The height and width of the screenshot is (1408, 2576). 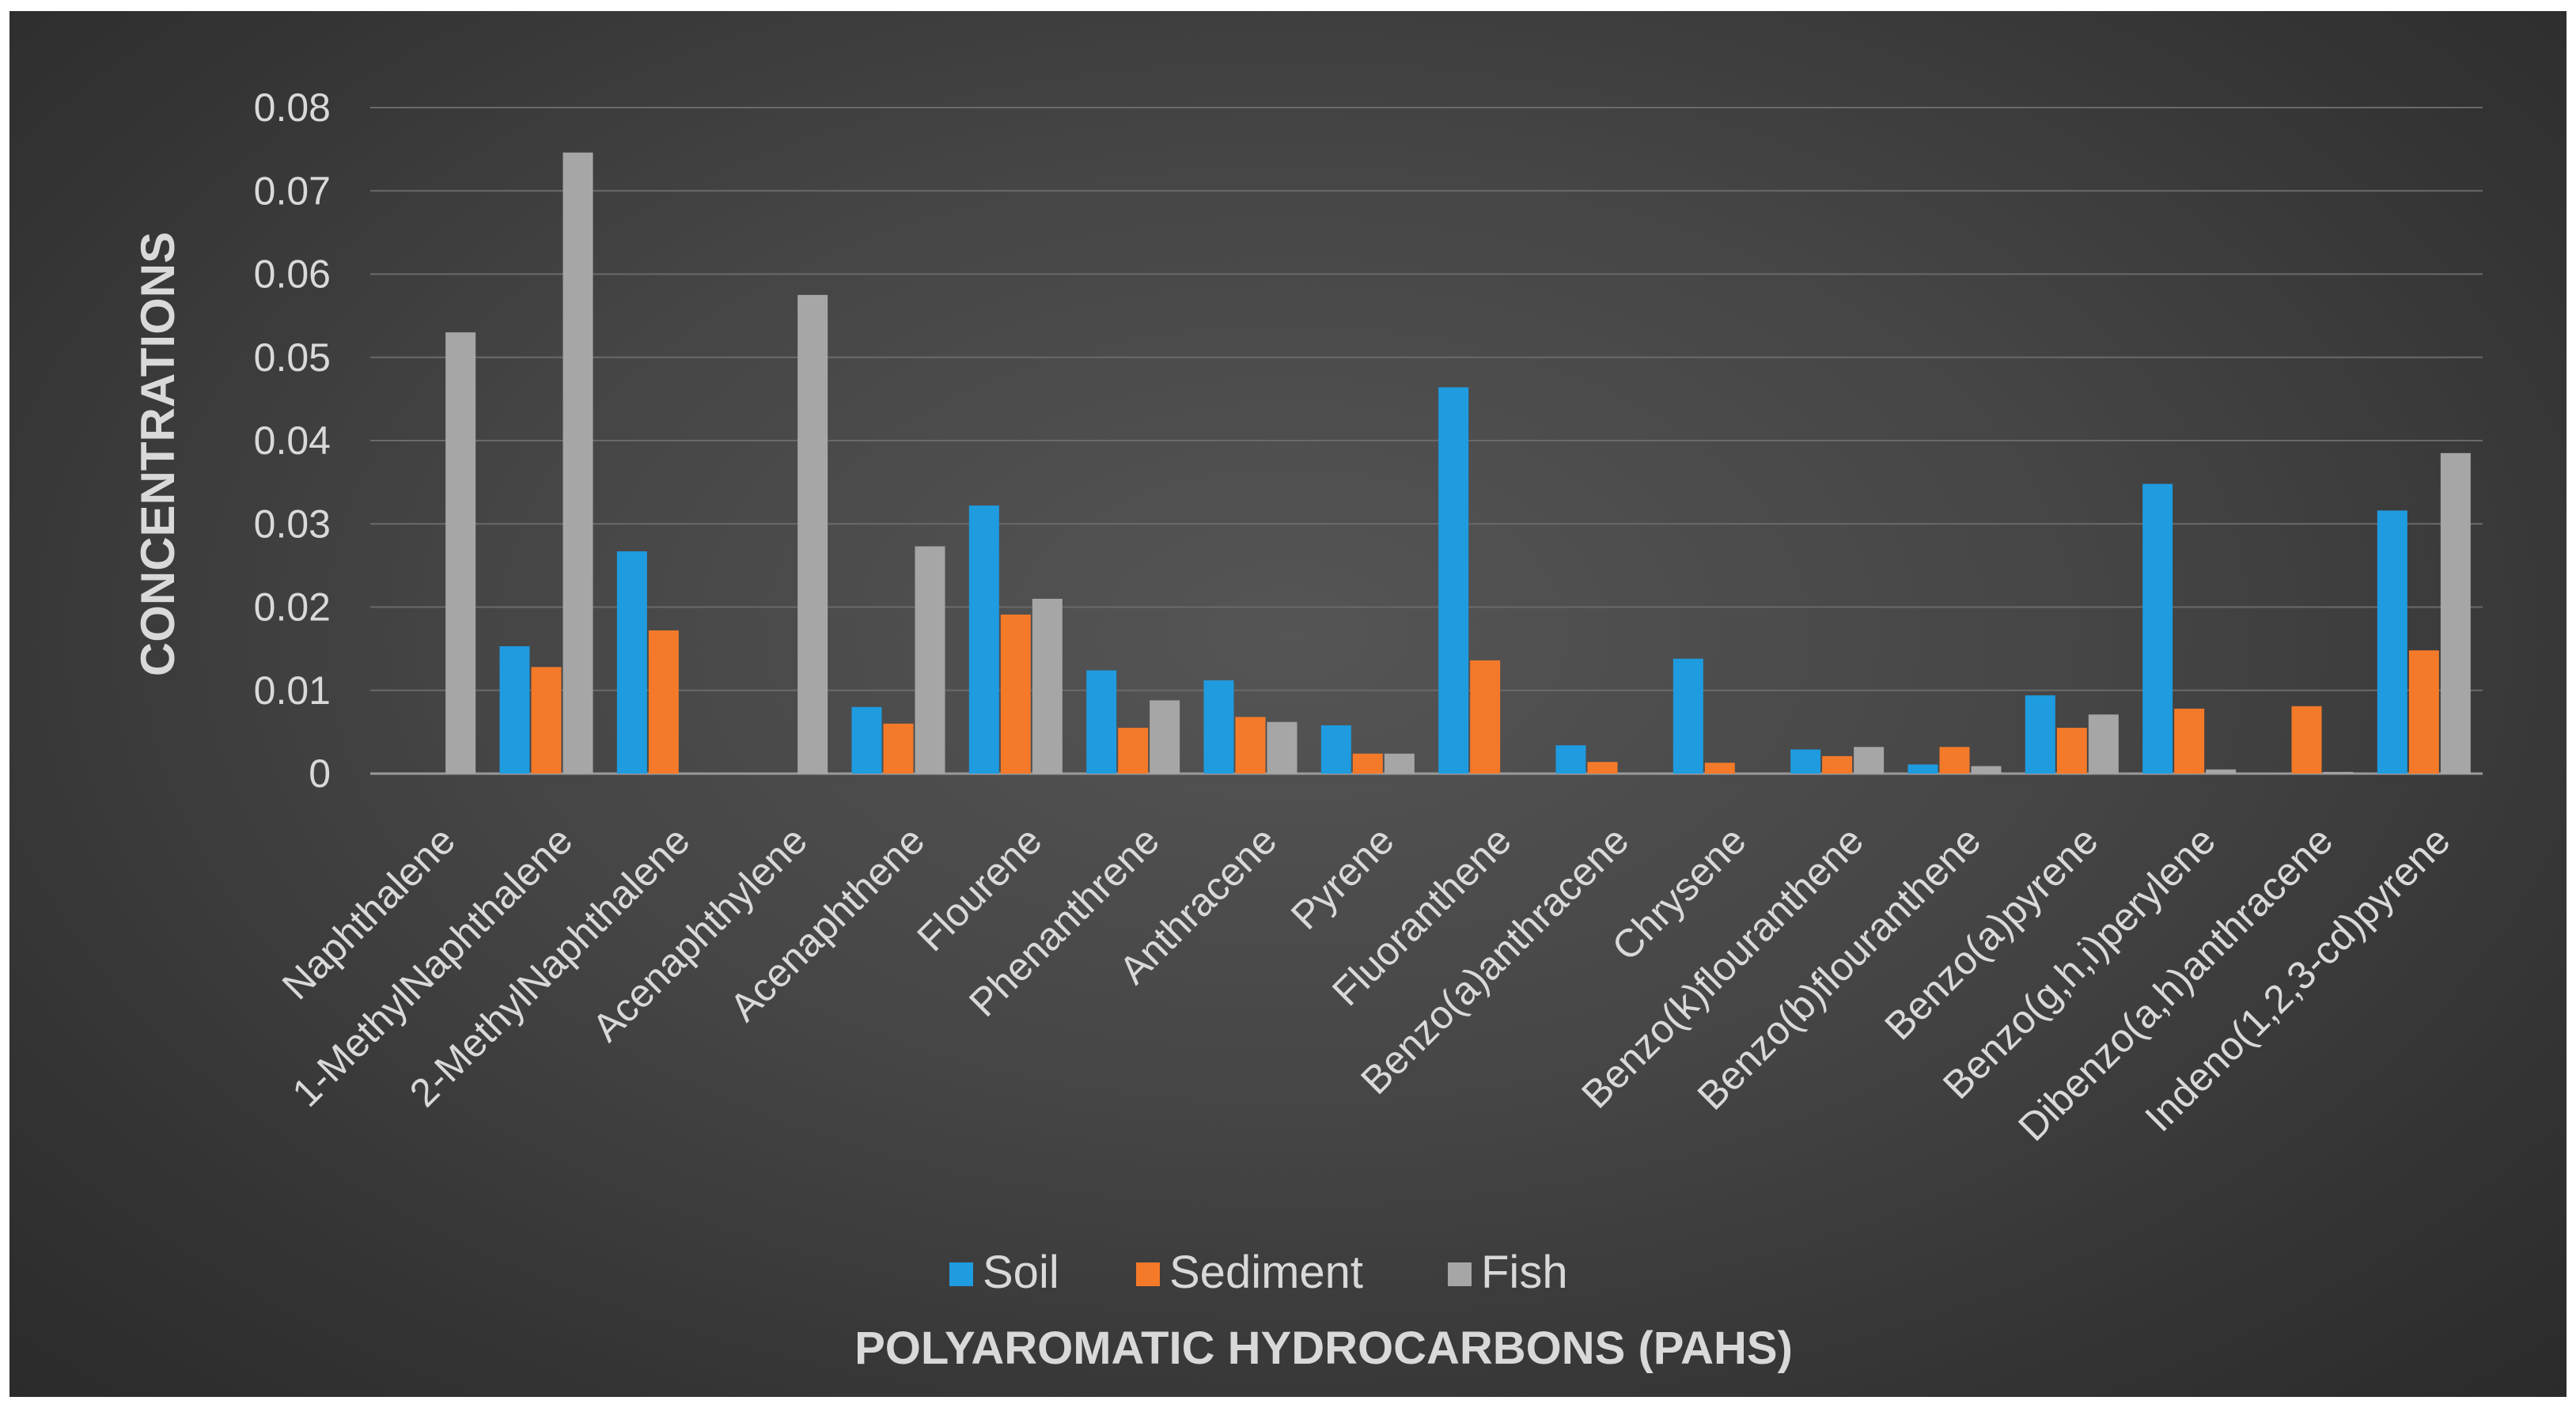 I want to click on y-axis-ticks: 0 0.01 0.02 0.03 0.04 0.05 0.06 0.07 0.08, so click(x=292, y=440).